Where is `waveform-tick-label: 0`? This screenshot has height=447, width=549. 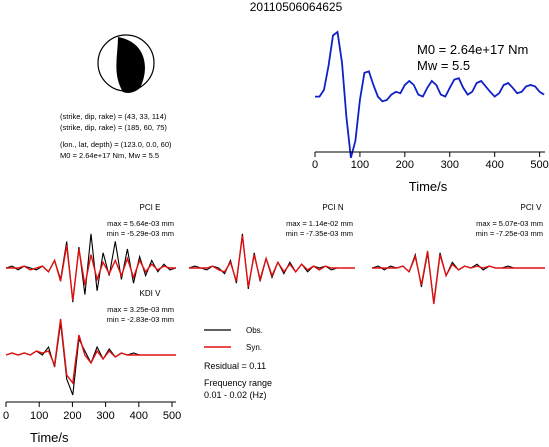
waveform-tick-label: 0 is located at coordinates (6, 416).